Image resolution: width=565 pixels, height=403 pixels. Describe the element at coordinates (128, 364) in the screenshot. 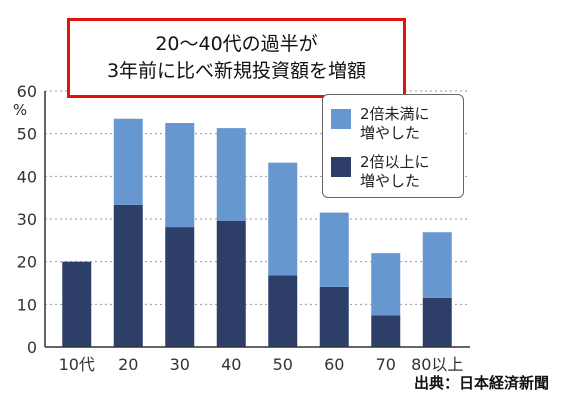

I see `x-tick-label-1: 20` at that location.